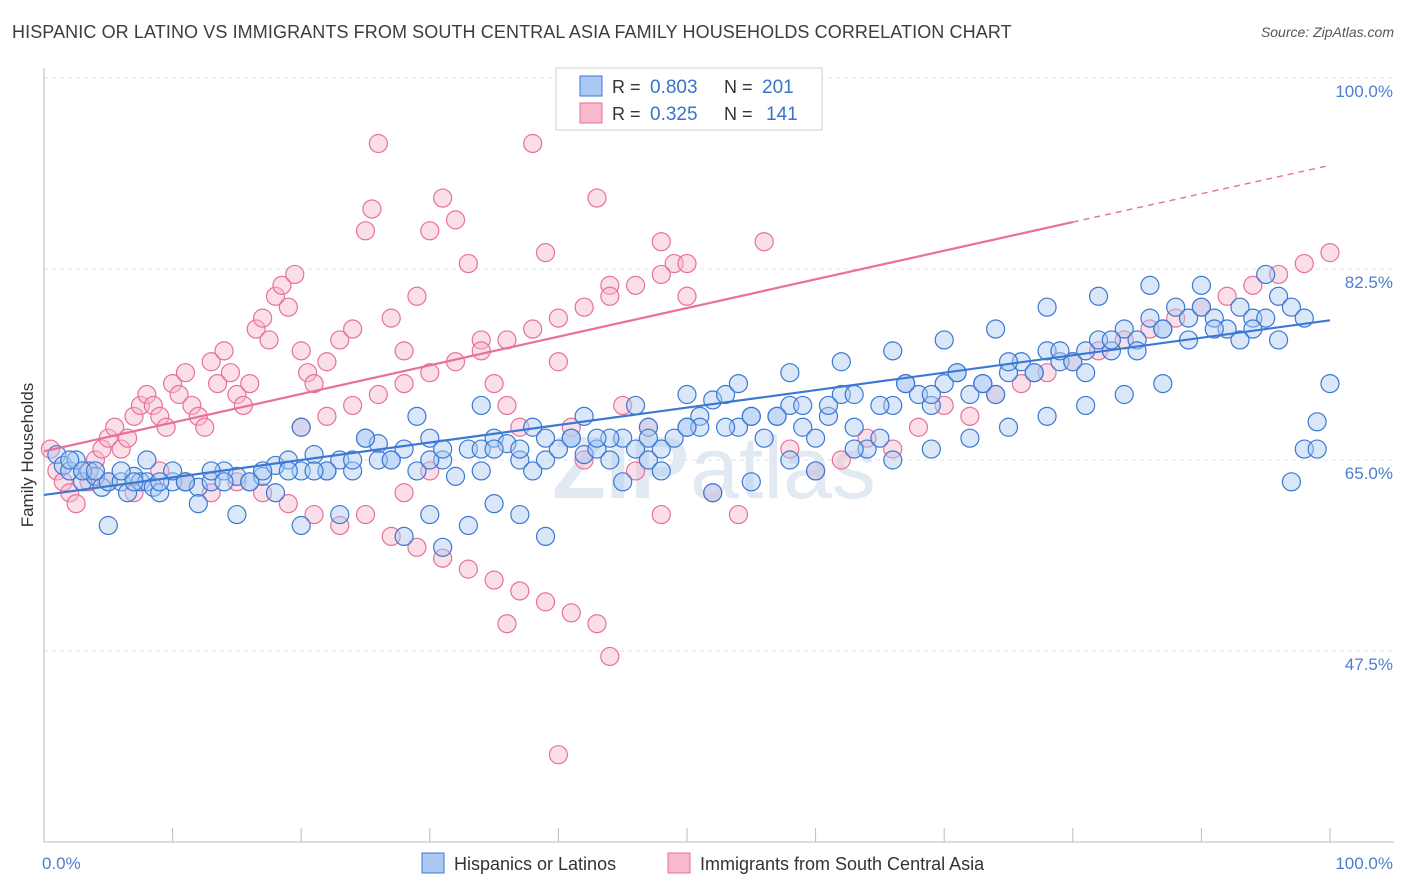  Describe the element at coordinates (1364, 863) in the screenshot. I see `x-tick-label-1: 100.0%` at that location.